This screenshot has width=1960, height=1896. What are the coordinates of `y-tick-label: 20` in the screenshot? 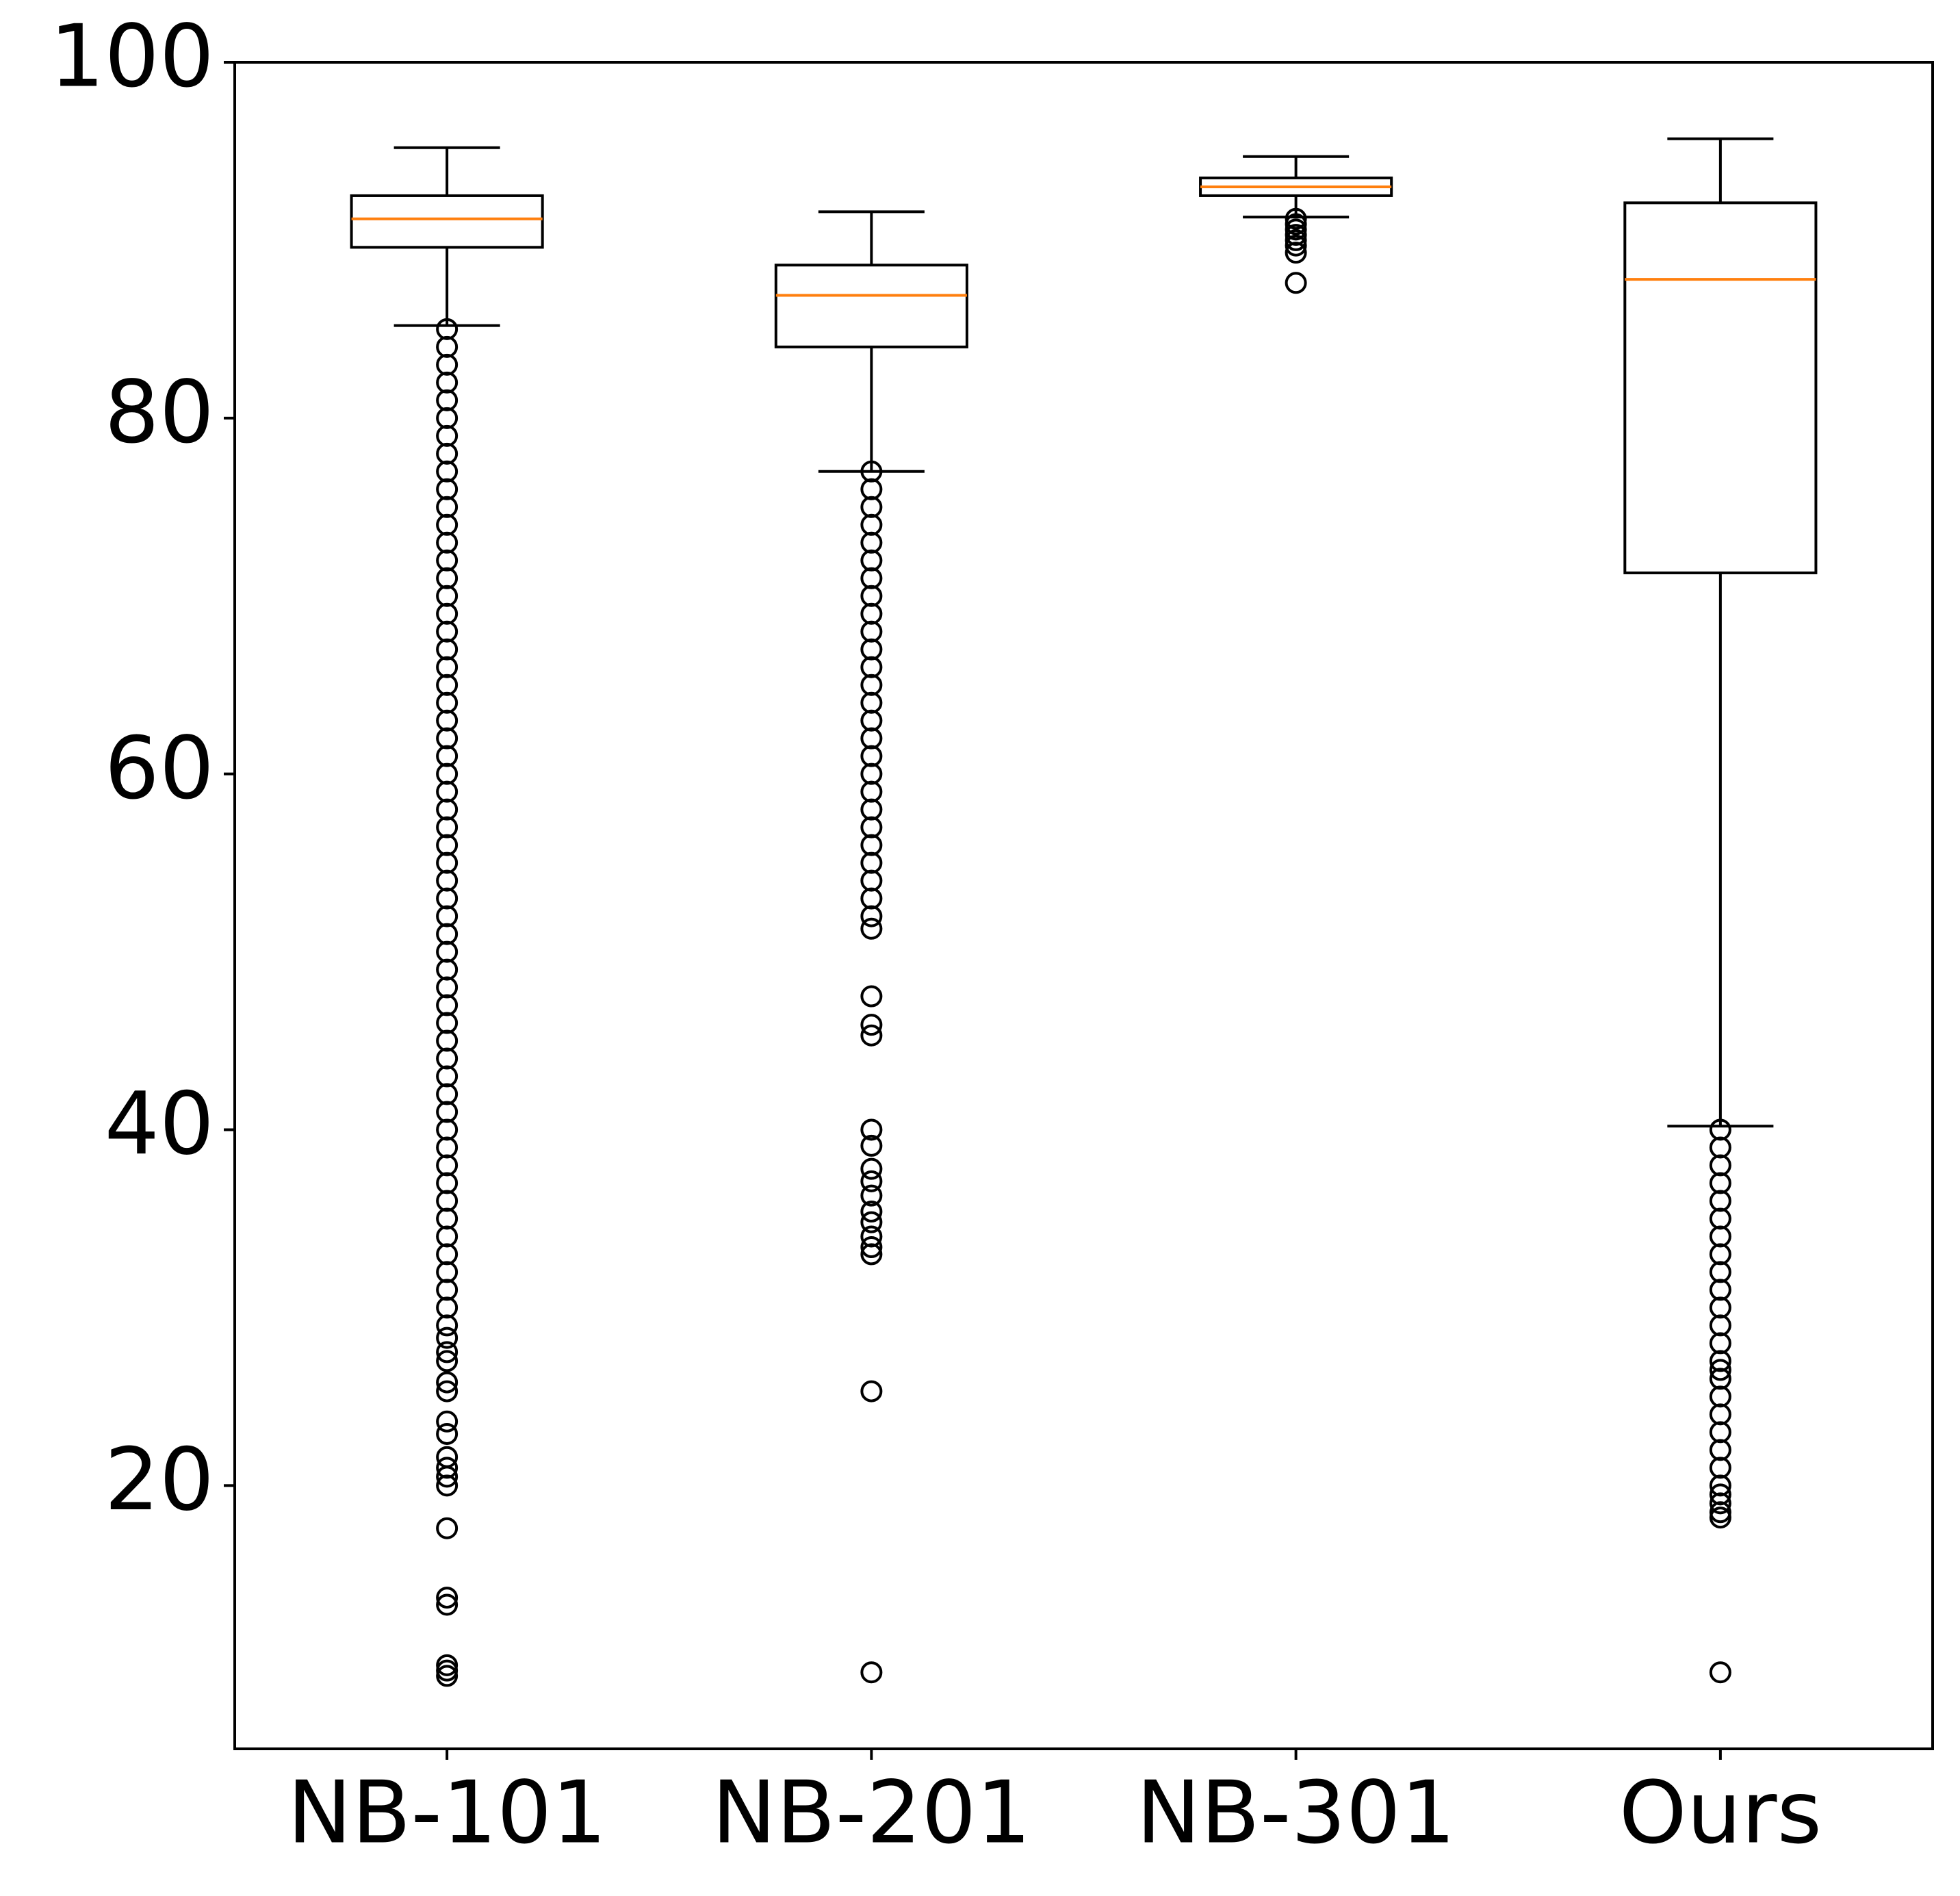 It's located at (159, 1479).